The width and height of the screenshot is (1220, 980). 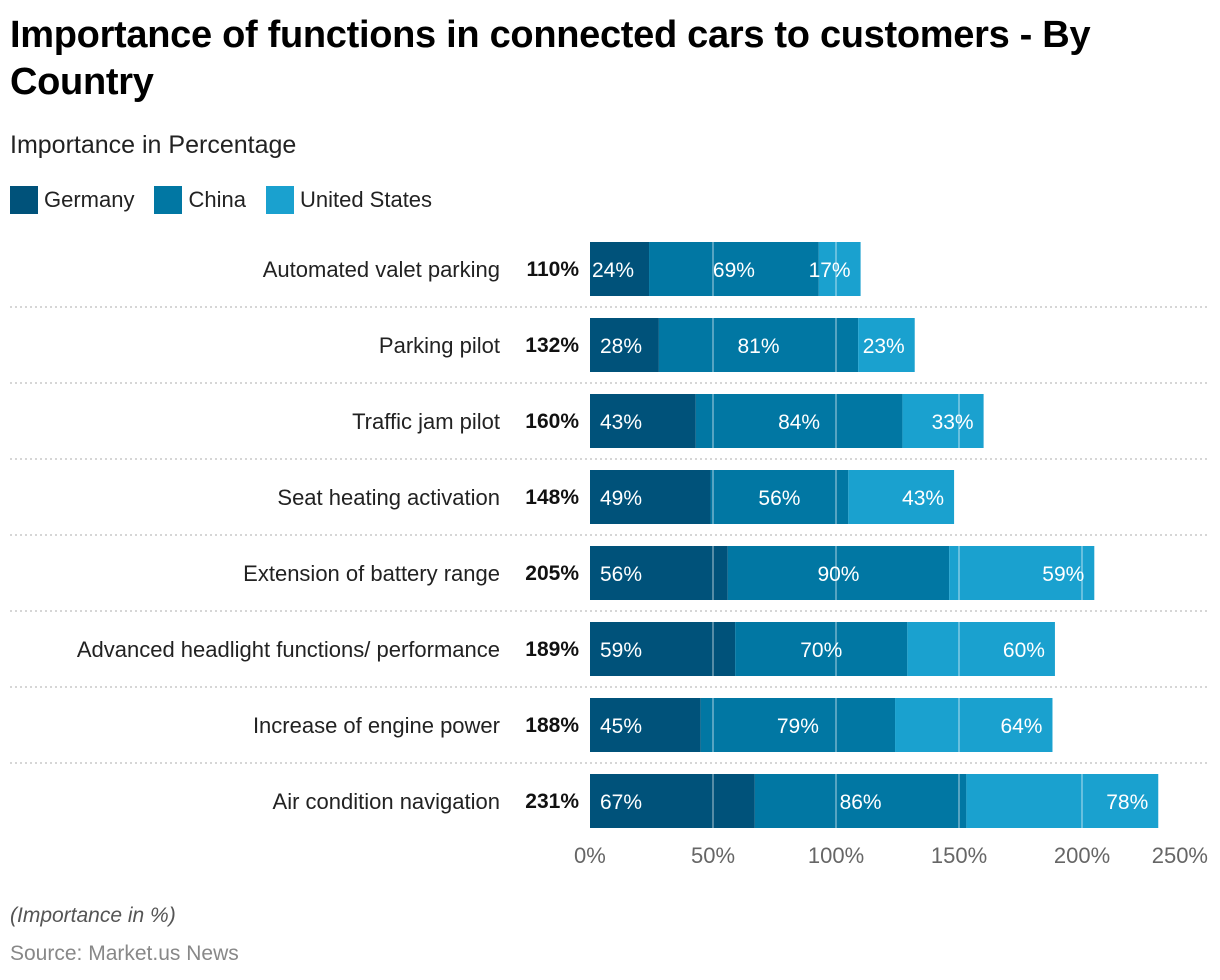 I want to click on category-label-traffic-jam-pilot: Traffic jam pilot, so click(x=426, y=421).